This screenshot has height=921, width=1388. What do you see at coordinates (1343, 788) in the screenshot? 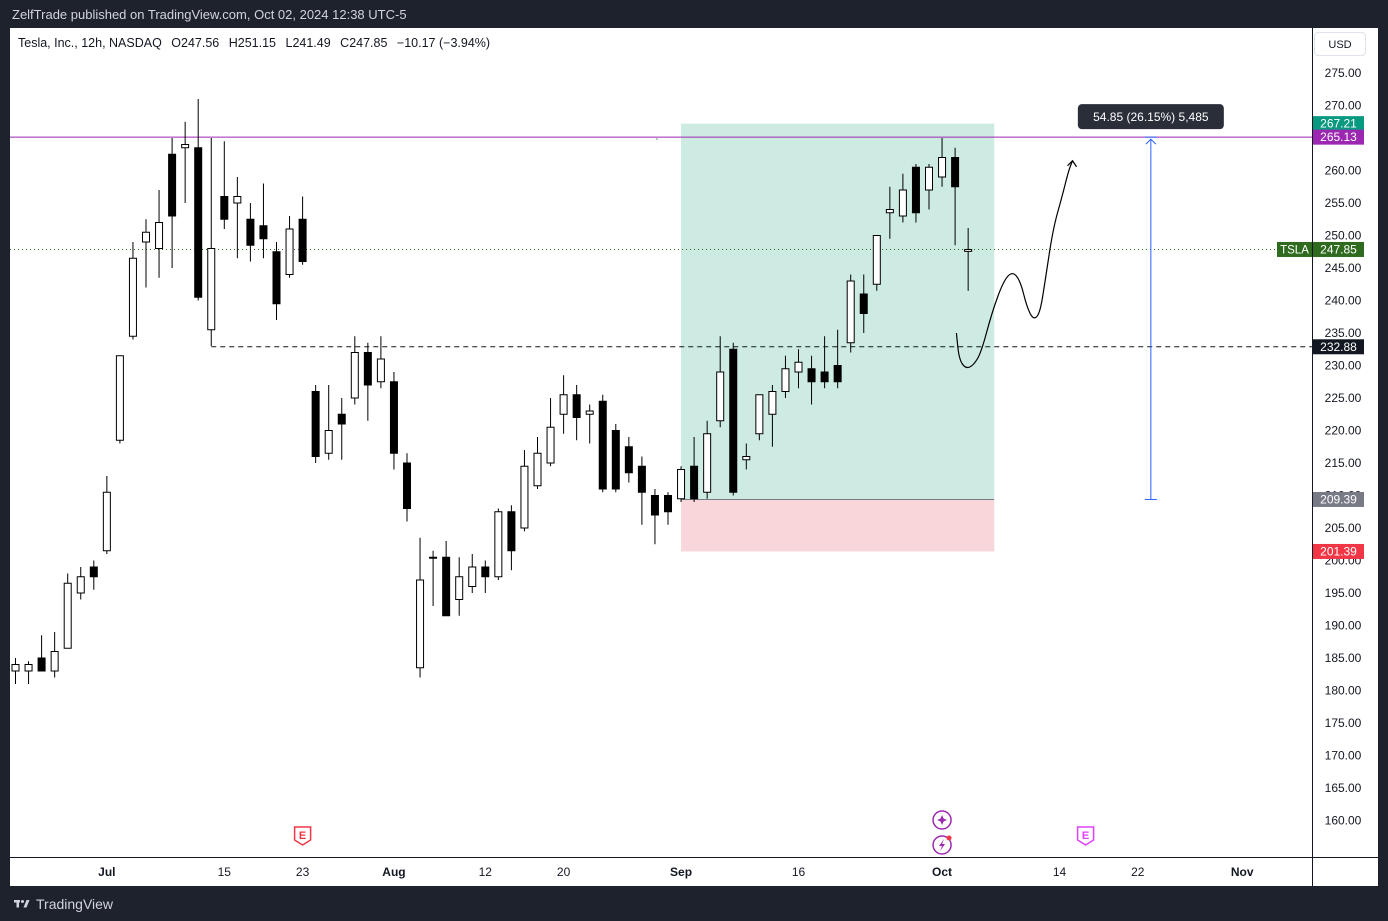
I see `price-tick-label: 165.00` at bounding box center [1343, 788].